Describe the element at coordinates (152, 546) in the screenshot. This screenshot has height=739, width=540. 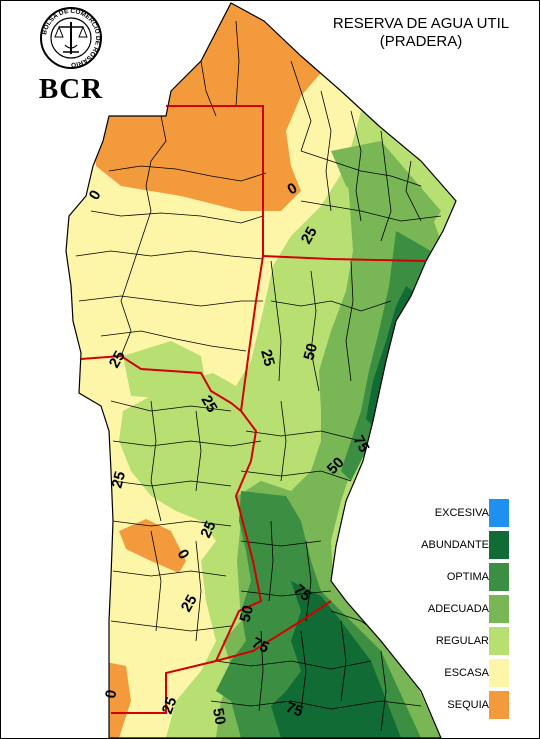
I see `zone-sequia-southwest` at that location.